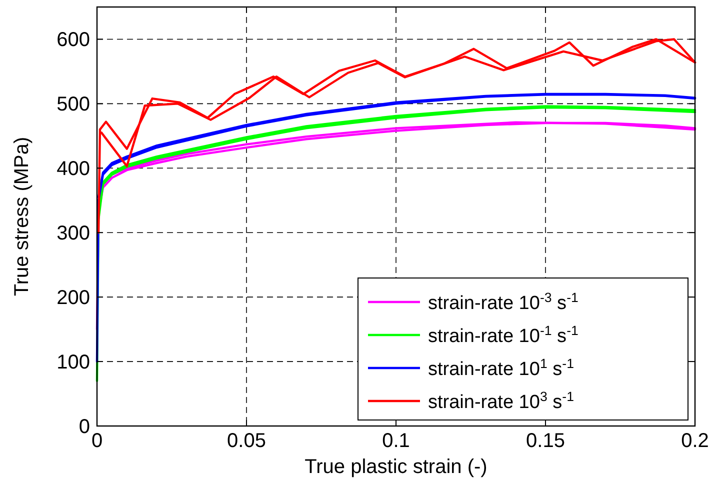  I want to click on legend-label: strain-rate 10$^{1}$ s$^{-1}$, so click(501, 368).